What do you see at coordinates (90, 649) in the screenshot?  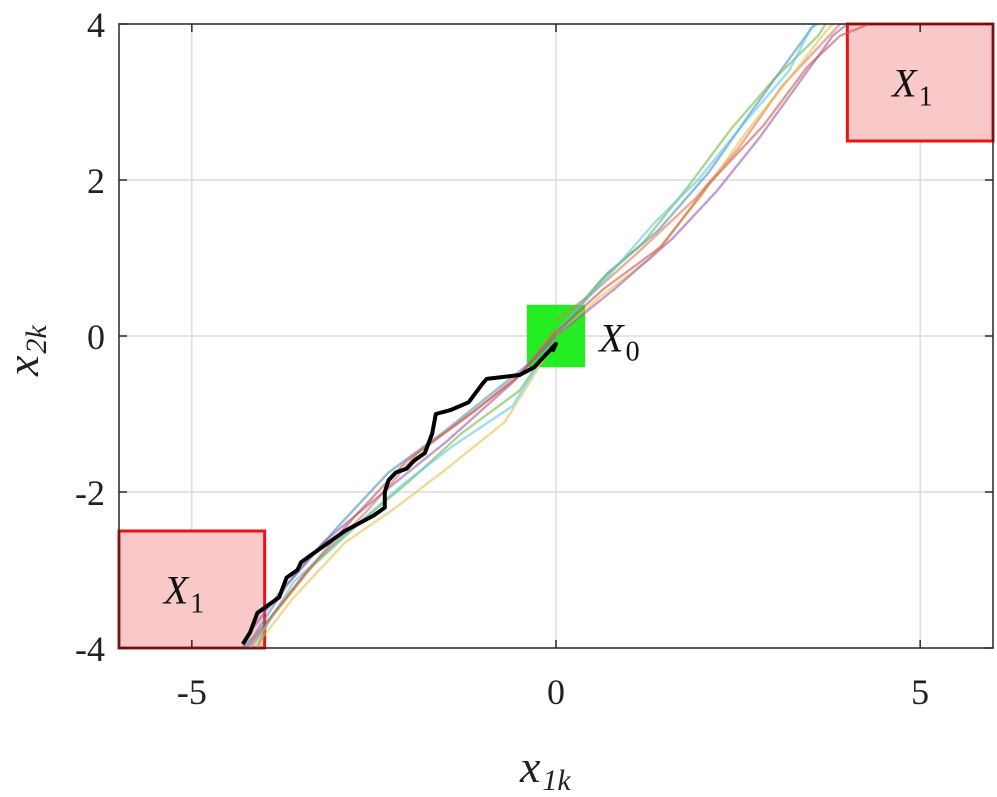 I see `y-tick-label: -4` at bounding box center [90, 649].